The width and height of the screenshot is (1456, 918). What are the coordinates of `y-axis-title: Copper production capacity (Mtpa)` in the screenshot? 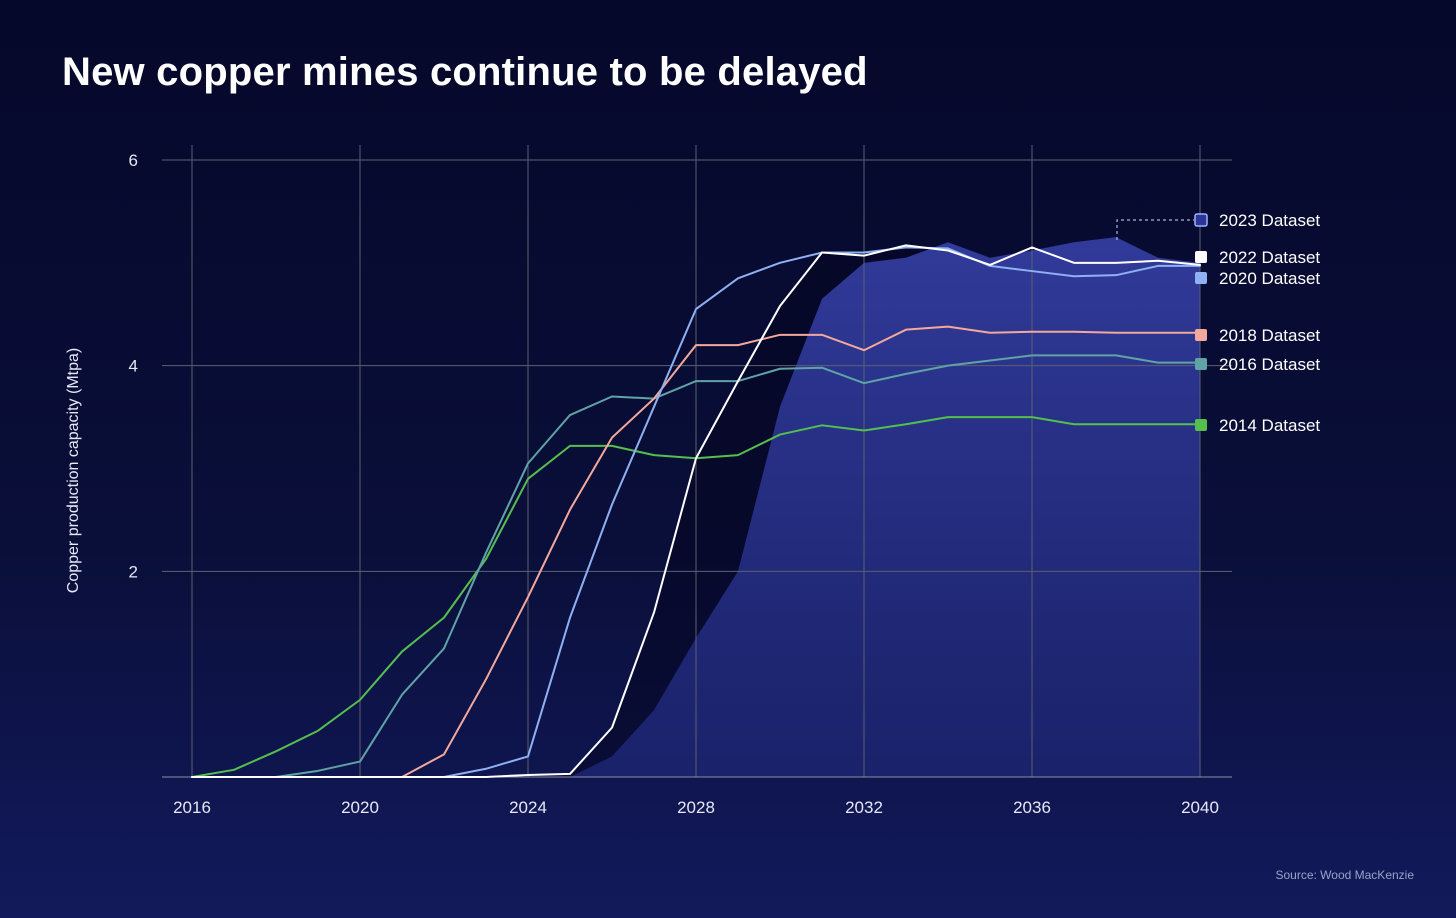 It's located at (73, 470).